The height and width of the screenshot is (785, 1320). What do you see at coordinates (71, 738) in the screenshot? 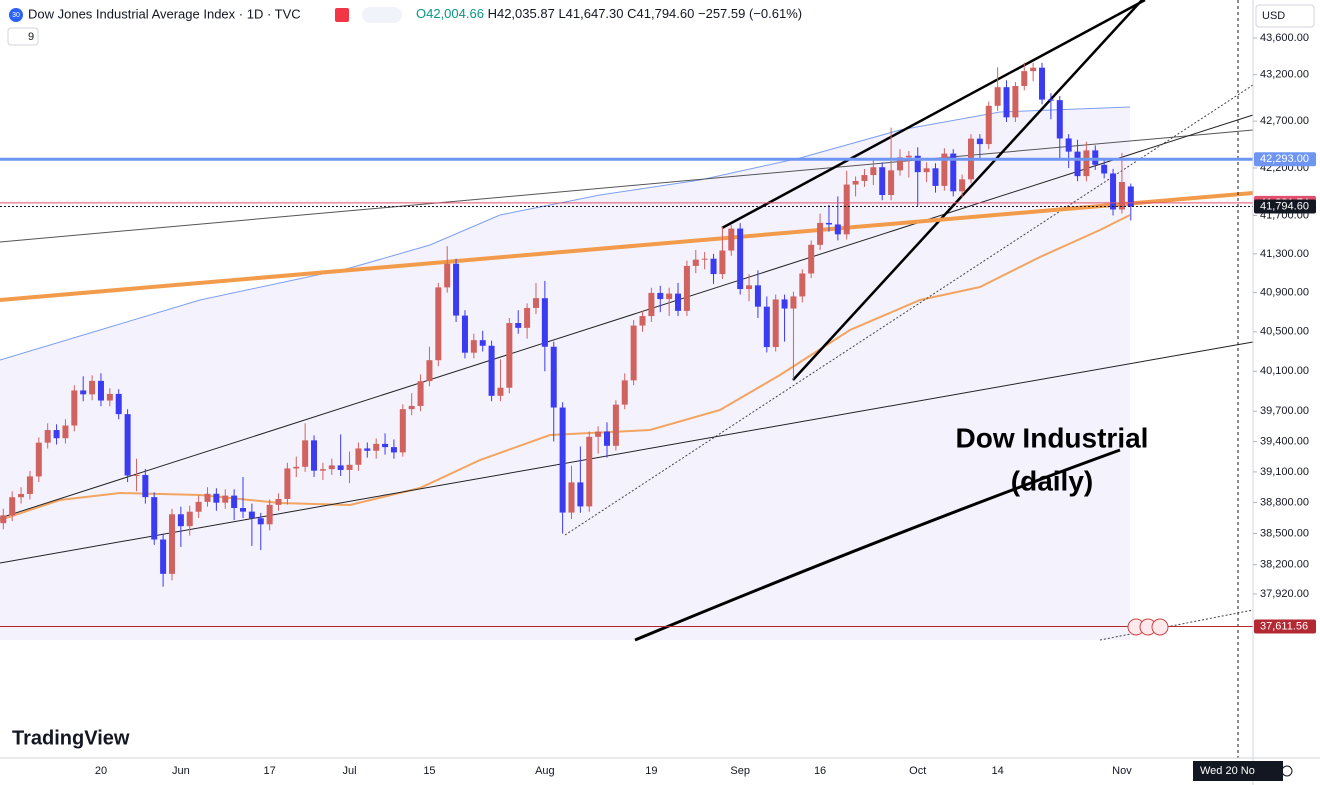
I see `brand: TradingView` at bounding box center [71, 738].